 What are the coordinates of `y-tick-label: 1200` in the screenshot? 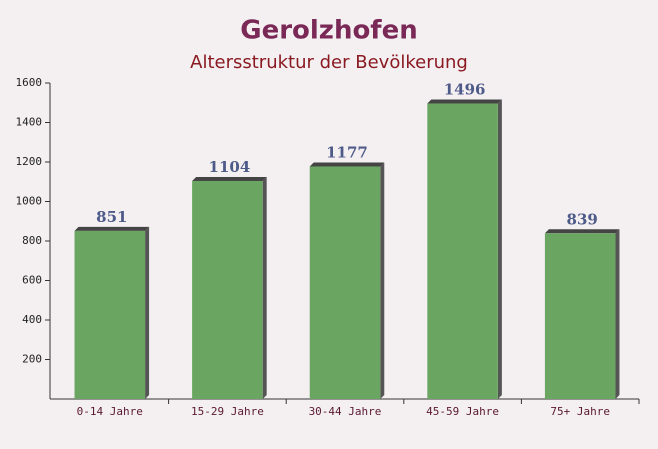 It's located at (29, 161).